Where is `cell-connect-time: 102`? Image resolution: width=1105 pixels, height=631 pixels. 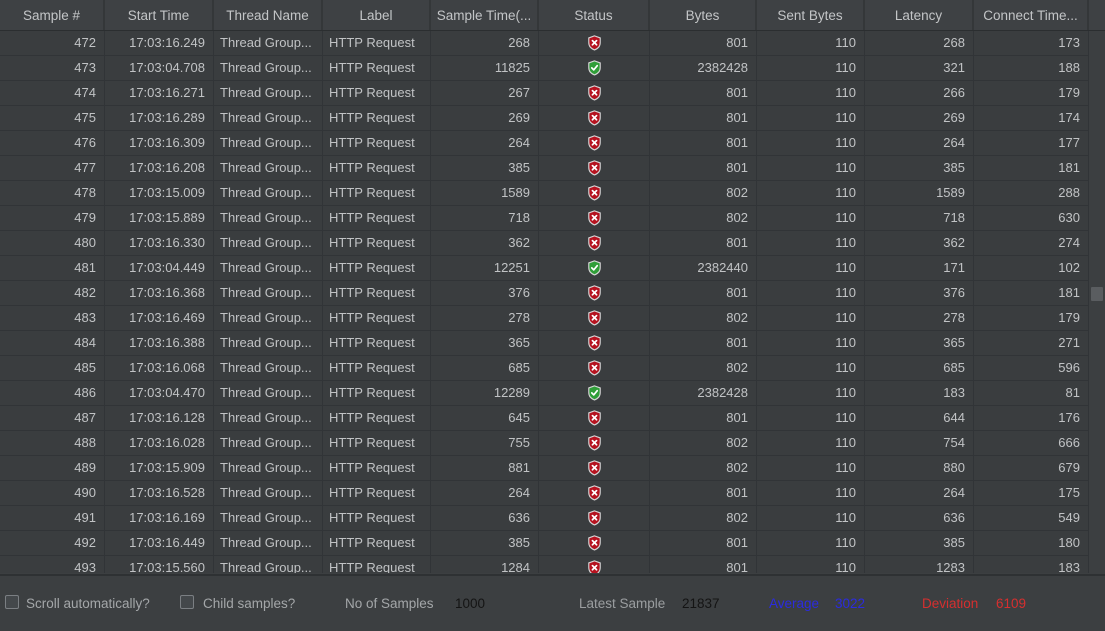 cell-connect-time: 102 is located at coordinates (1031, 268).